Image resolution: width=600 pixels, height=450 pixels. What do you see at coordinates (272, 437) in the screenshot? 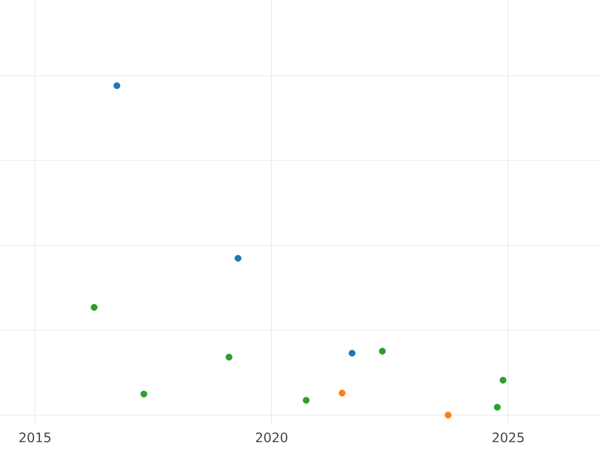
I see `x-tick-label: 2020` at bounding box center [272, 437].